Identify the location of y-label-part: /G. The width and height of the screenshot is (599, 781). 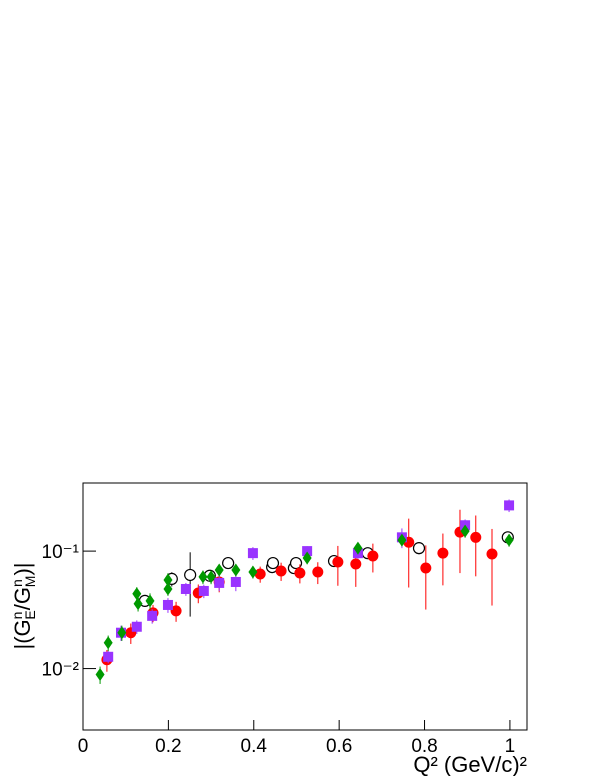
(22, 598).